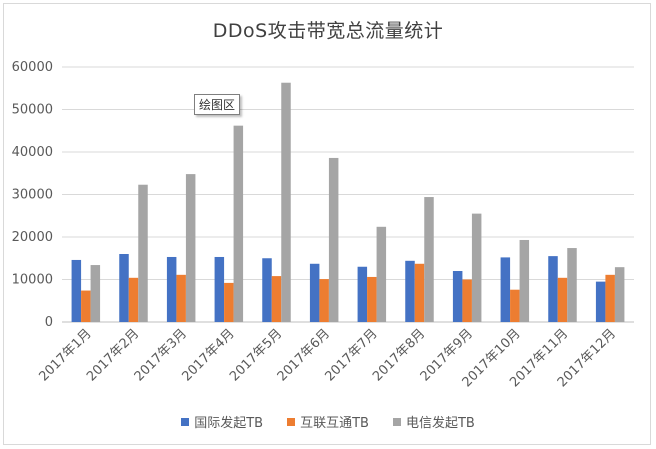 The image size is (656, 449). Describe the element at coordinates (440, 423) in the screenshot. I see `legend-label: 电信发起TB` at that location.